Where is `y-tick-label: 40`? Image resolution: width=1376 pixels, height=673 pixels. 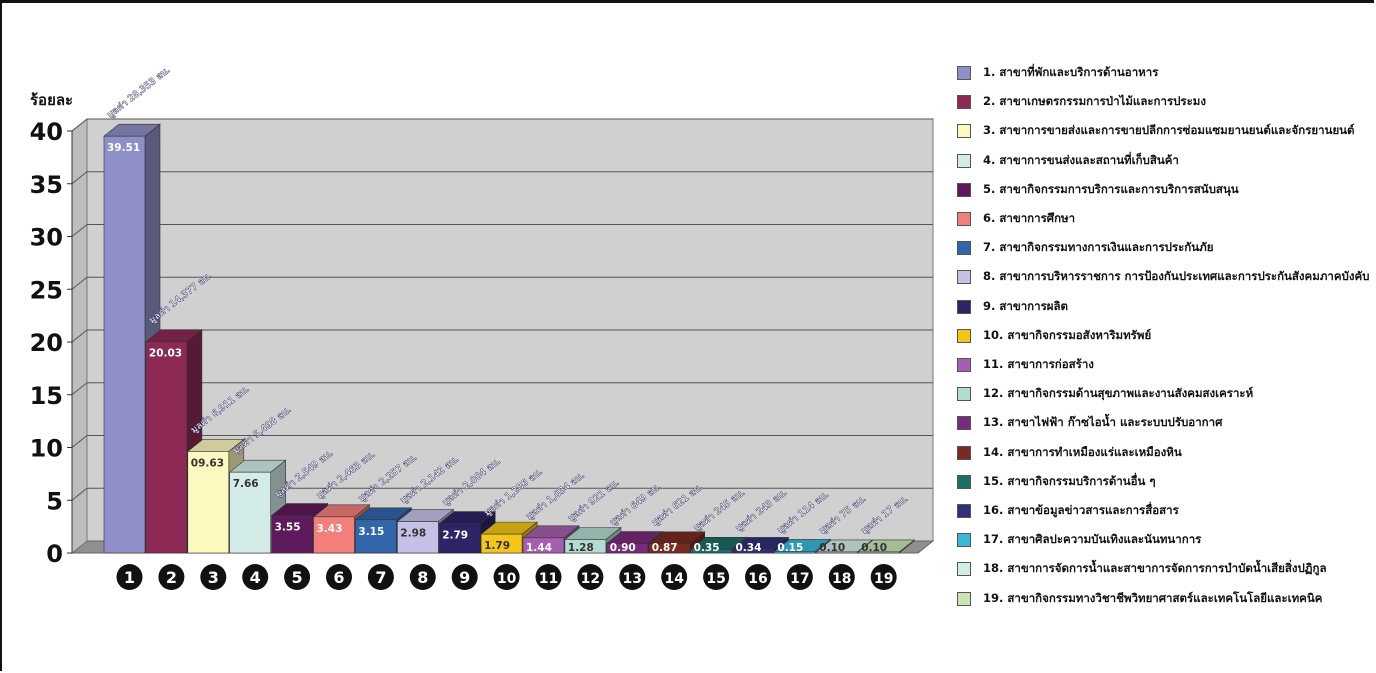 y-tick-label: 40 is located at coordinates (46, 132).